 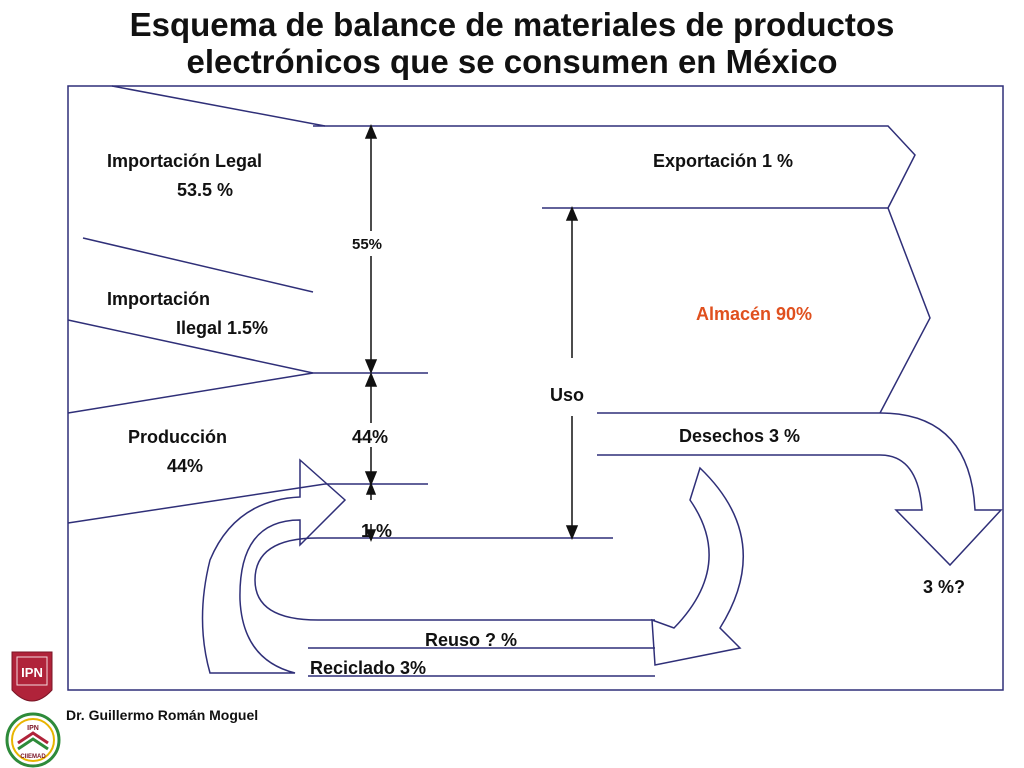 I want to click on author-credit: Dr. Guillermo Román Moguel, so click(x=162, y=715).